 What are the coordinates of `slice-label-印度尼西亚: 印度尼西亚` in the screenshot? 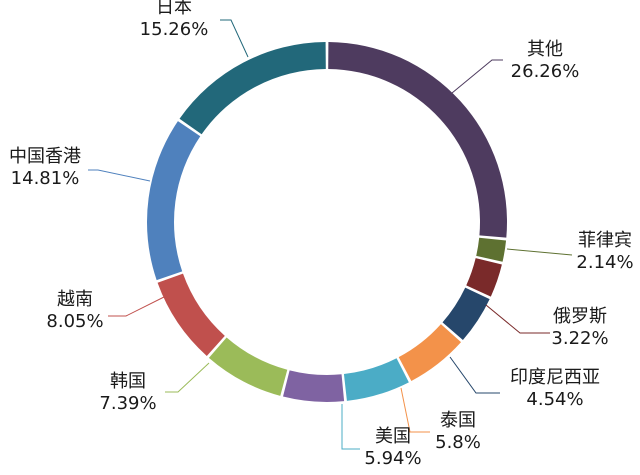 It's located at (555, 377).